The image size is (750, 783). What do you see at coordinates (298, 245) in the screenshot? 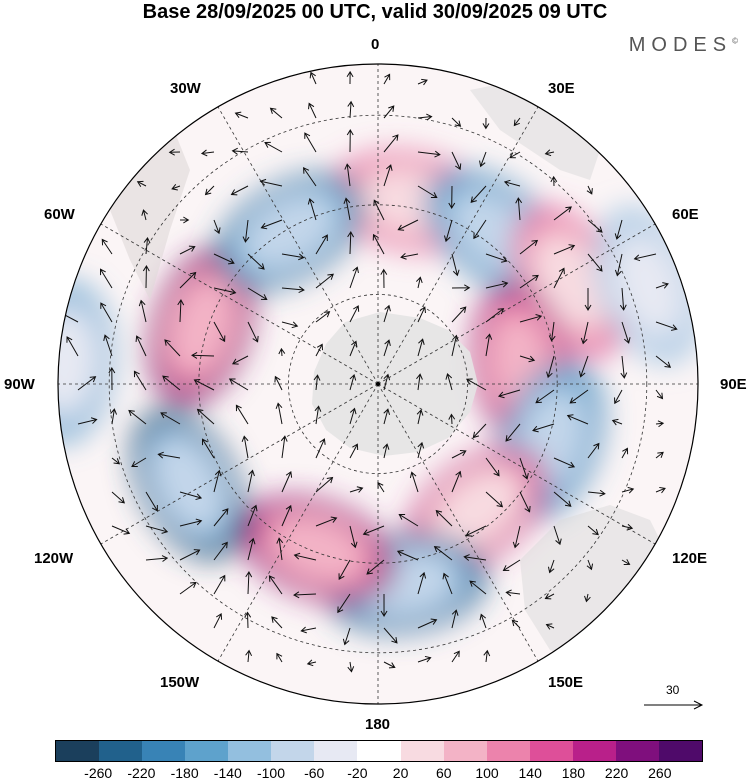
I see `meridian-line` at bounding box center [298, 245].